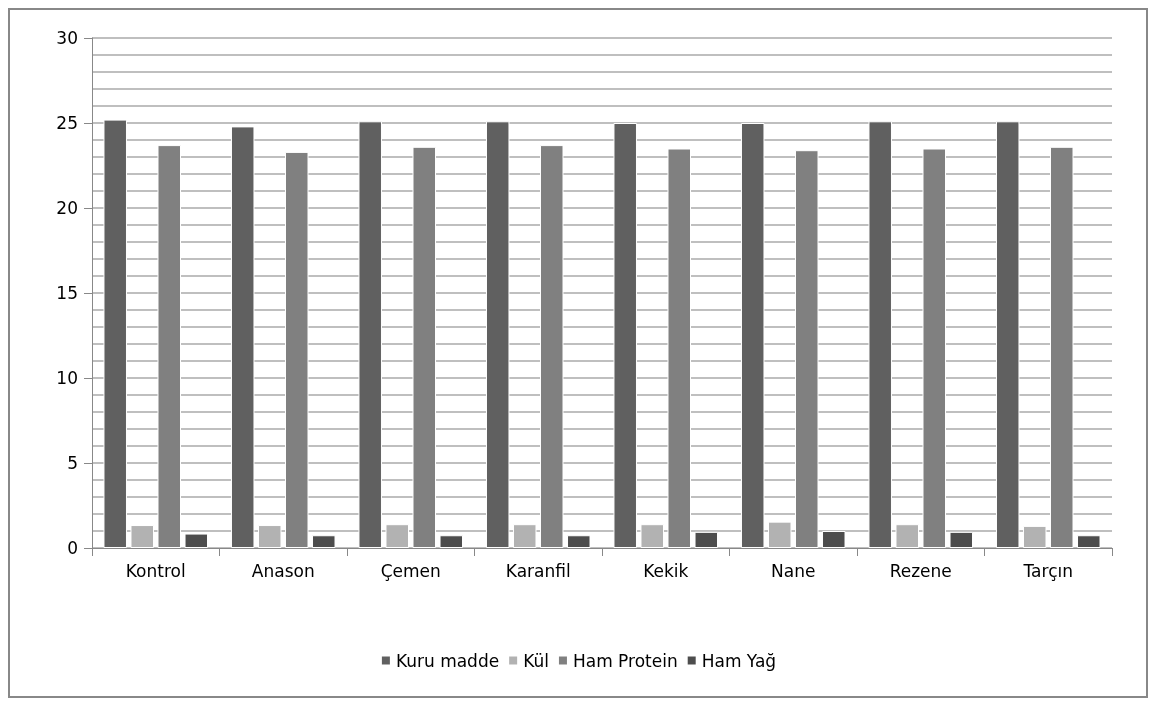 This screenshot has height=706, width=1160. I want to click on legend-label: Ham Yağ, so click(739, 660).